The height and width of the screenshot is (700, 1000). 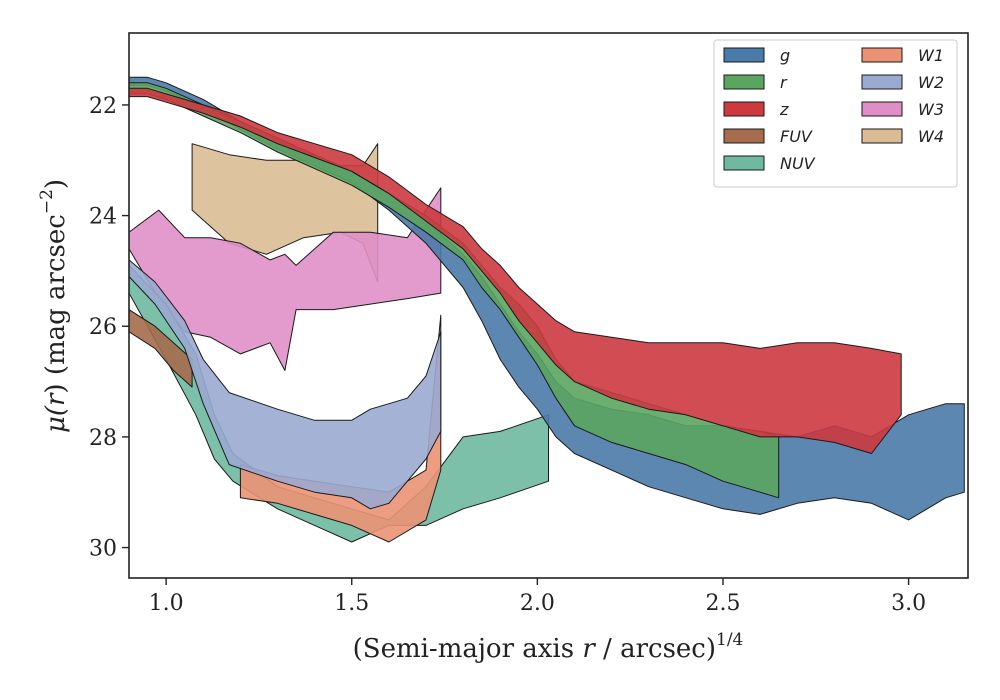 I want to click on y-tick-label: 22, so click(x=103, y=106).